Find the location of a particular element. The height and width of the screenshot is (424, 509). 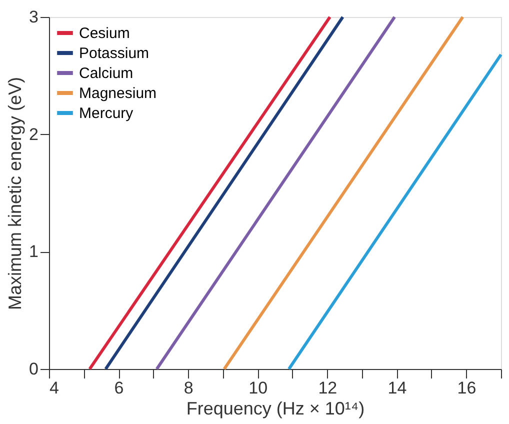

y-tick-label: 0 is located at coordinates (33, 369).